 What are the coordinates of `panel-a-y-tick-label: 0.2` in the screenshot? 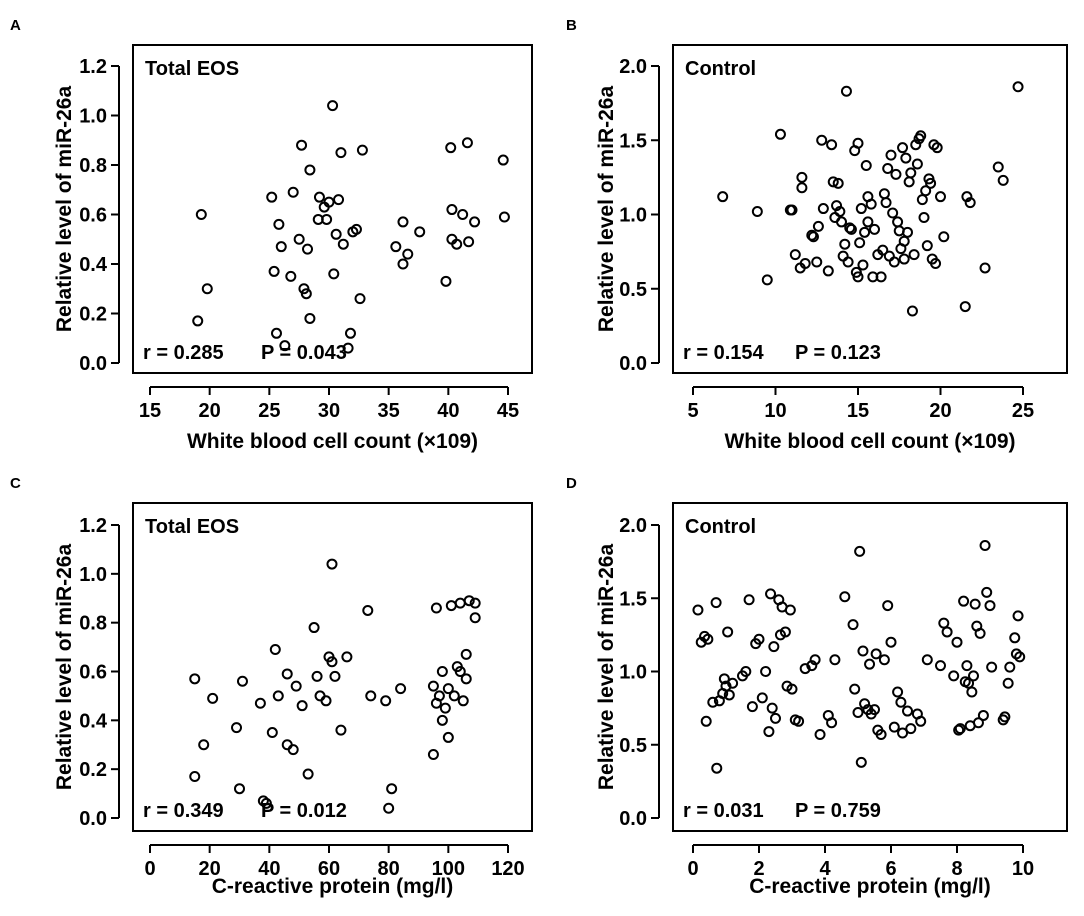 It's located at (93, 315).